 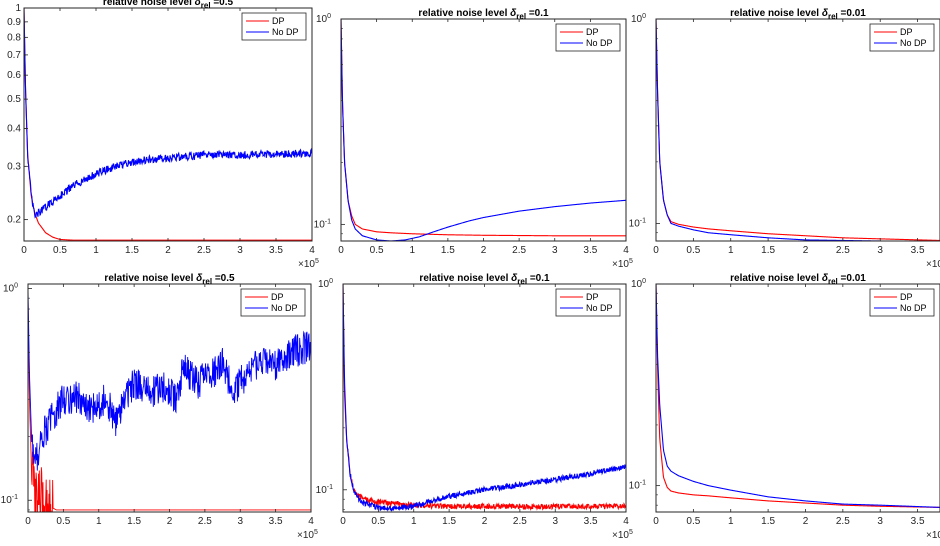 I want to click on chart-title: relative noise level δrel =0.1, so click(x=483, y=14).